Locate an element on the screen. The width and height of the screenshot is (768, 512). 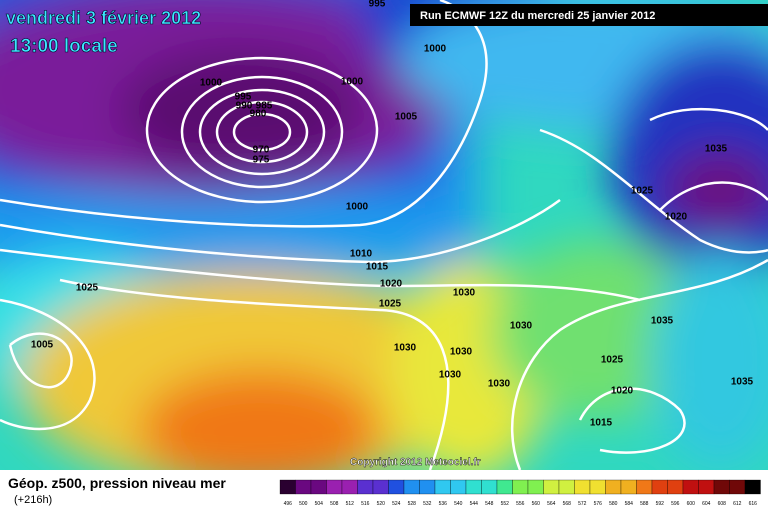
isobar-label: 970 is located at coordinates (261, 150).